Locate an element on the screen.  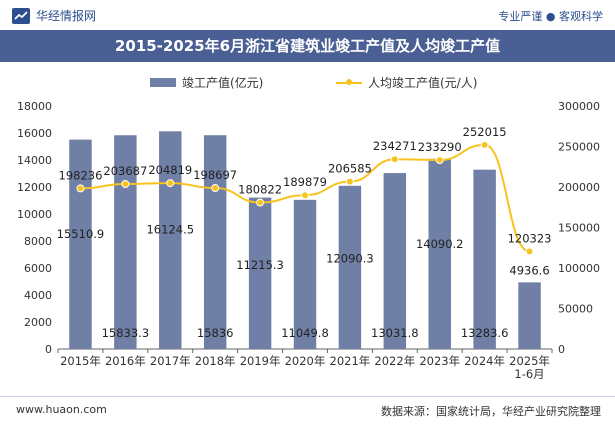
y-right-tick-label: 150000 is located at coordinates (579, 228).